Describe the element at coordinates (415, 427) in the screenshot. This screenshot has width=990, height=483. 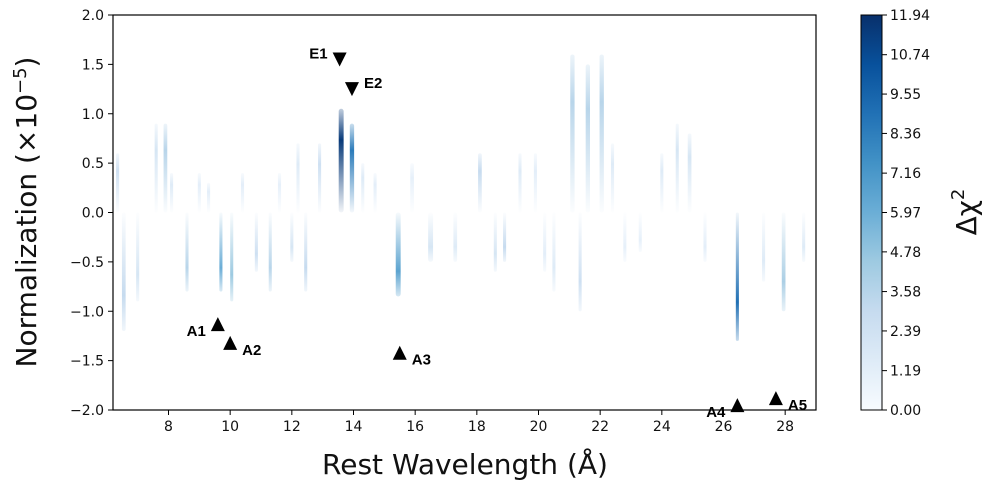
I see `x-tick-label: 16` at that location.